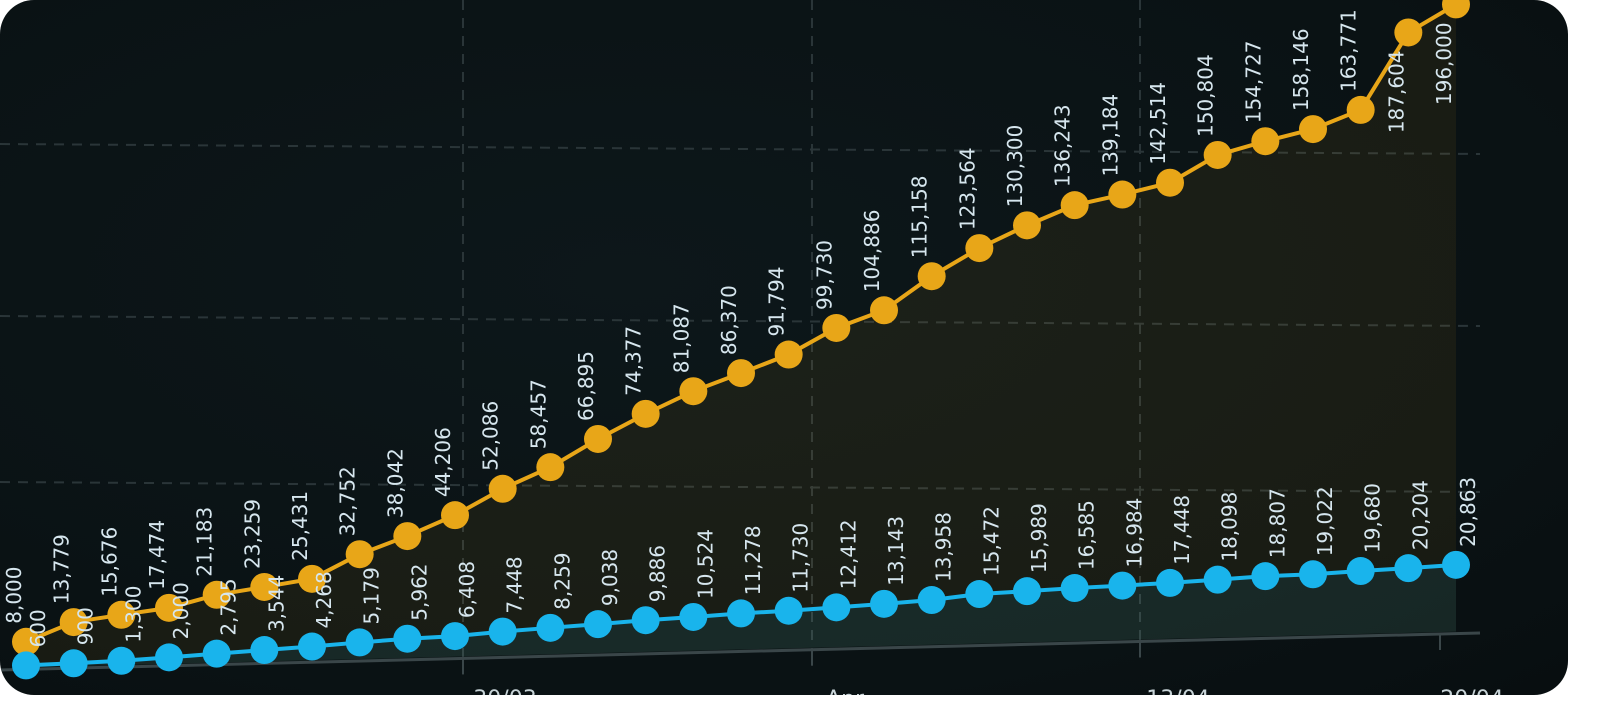 This screenshot has width=1600, height=709. I want to click on data-label: 5,962, so click(419, 591).